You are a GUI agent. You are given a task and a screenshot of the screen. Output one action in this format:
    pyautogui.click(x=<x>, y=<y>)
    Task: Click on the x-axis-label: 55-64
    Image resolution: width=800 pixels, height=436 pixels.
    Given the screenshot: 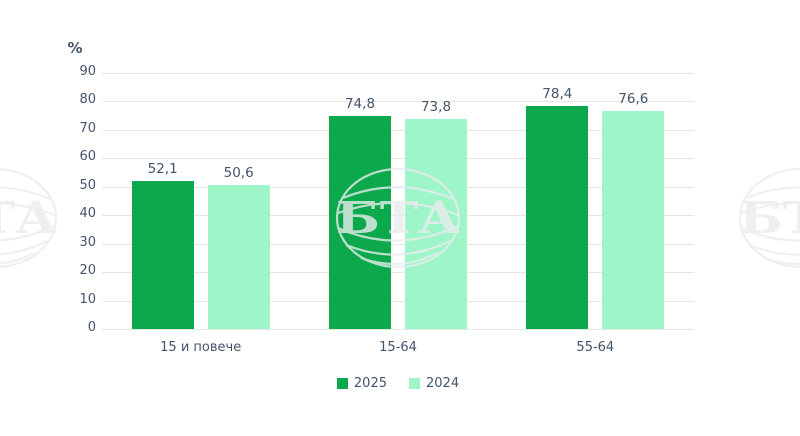 What is the action you would take?
    pyautogui.click(x=595, y=347)
    